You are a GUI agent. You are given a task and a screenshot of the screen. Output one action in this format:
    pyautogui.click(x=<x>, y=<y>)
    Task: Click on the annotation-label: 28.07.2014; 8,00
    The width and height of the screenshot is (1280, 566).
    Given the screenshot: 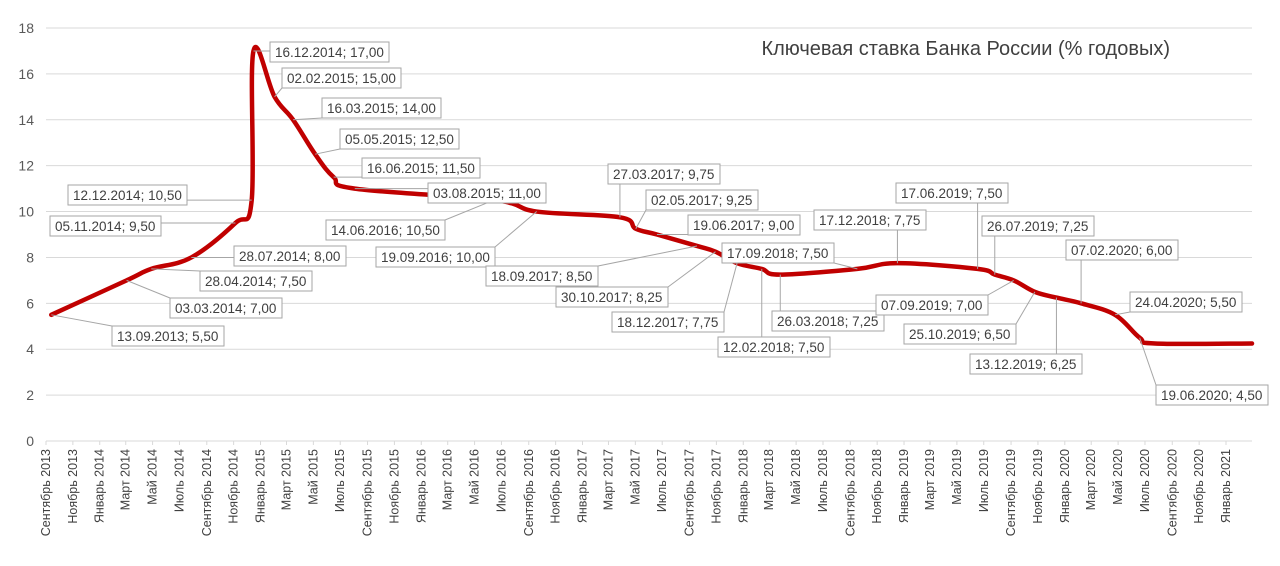 What is the action you would take?
    pyautogui.click(x=289, y=256)
    